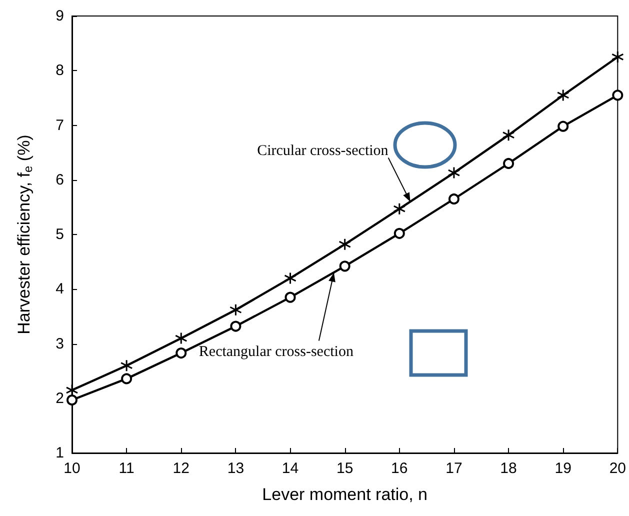 This screenshot has width=629, height=516. Describe the element at coordinates (60, 71) in the screenshot. I see `y-tick-label: 8` at that location.